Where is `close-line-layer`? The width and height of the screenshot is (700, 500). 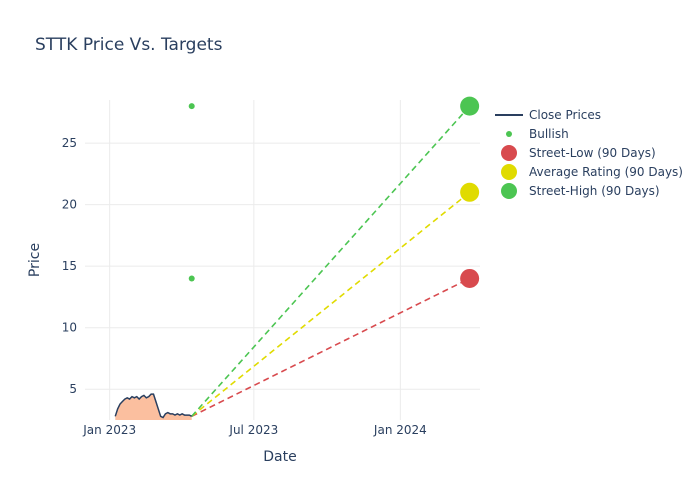 close-line-layer is located at coordinates (153, 406).